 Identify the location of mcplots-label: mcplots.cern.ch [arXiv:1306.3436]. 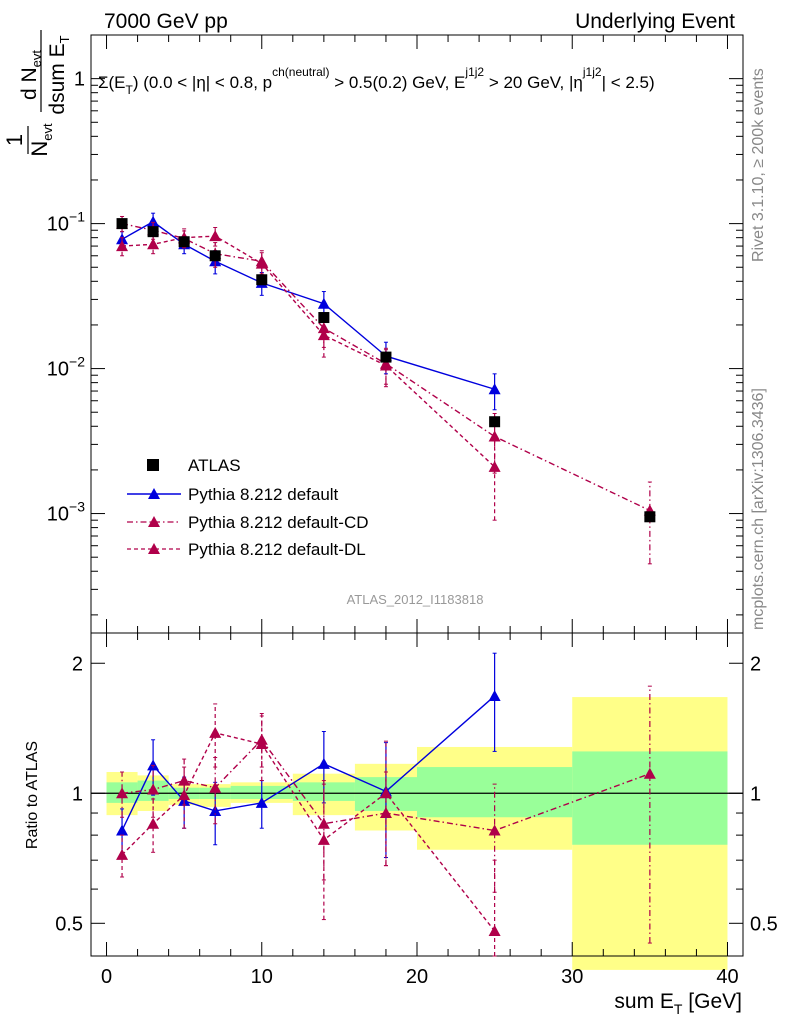
(758, 509).